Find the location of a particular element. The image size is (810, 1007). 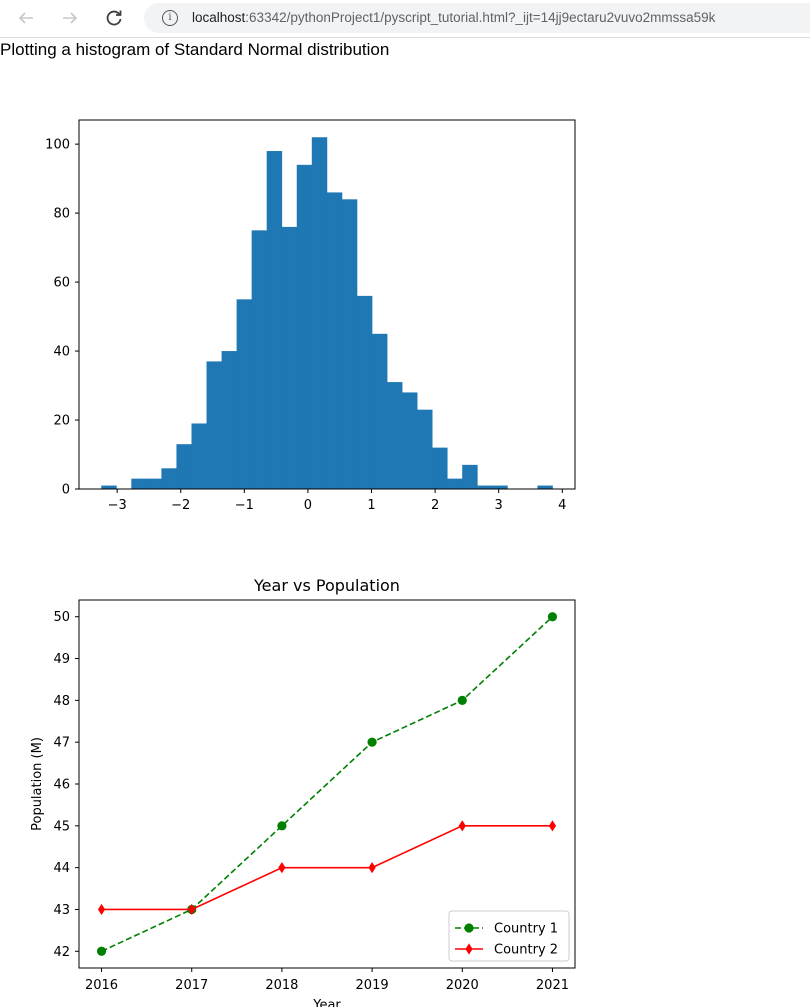

legend-label: Country 2 is located at coordinates (526, 950).